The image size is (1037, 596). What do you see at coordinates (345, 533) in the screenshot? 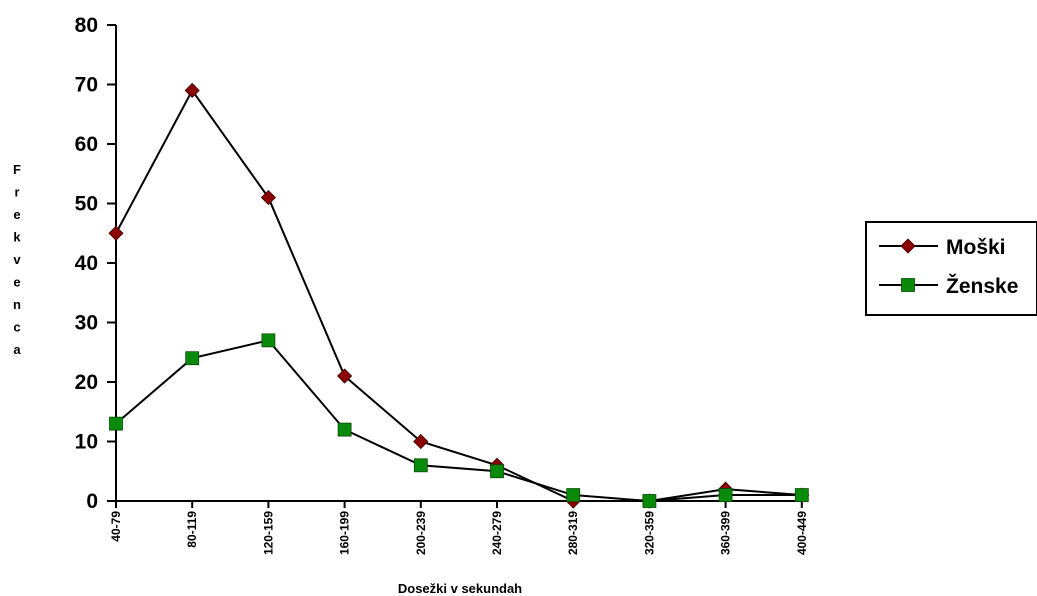
I see `x-tick-label: 160-199` at bounding box center [345, 533].